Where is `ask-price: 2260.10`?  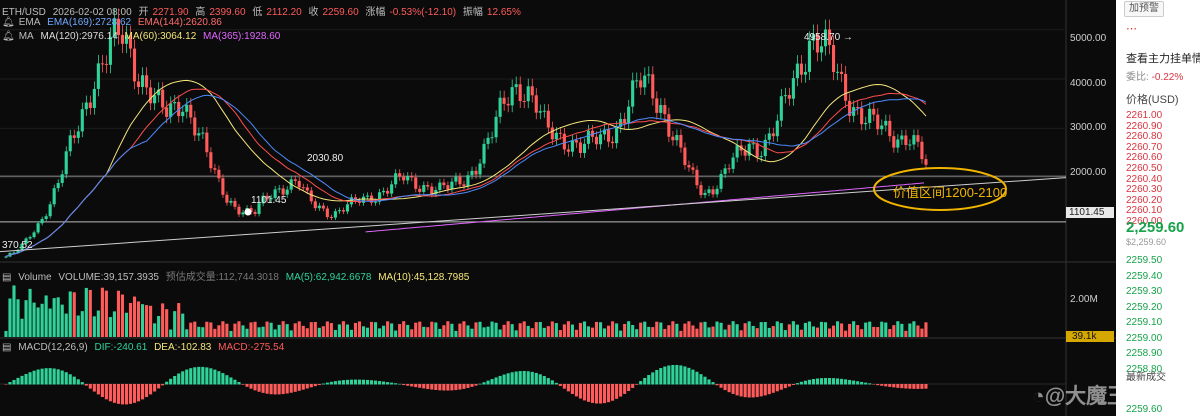 ask-price: 2260.10 is located at coordinates (1144, 211).